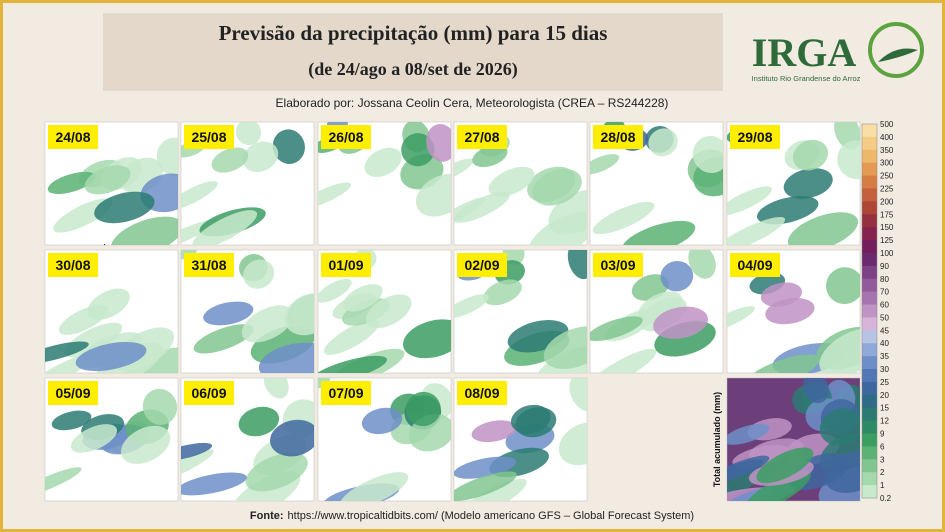 The image size is (945, 532). What do you see at coordinates (793, 311) in the screenshot?
I see `map-tile: 04/09` at bounding box center [793, 311].